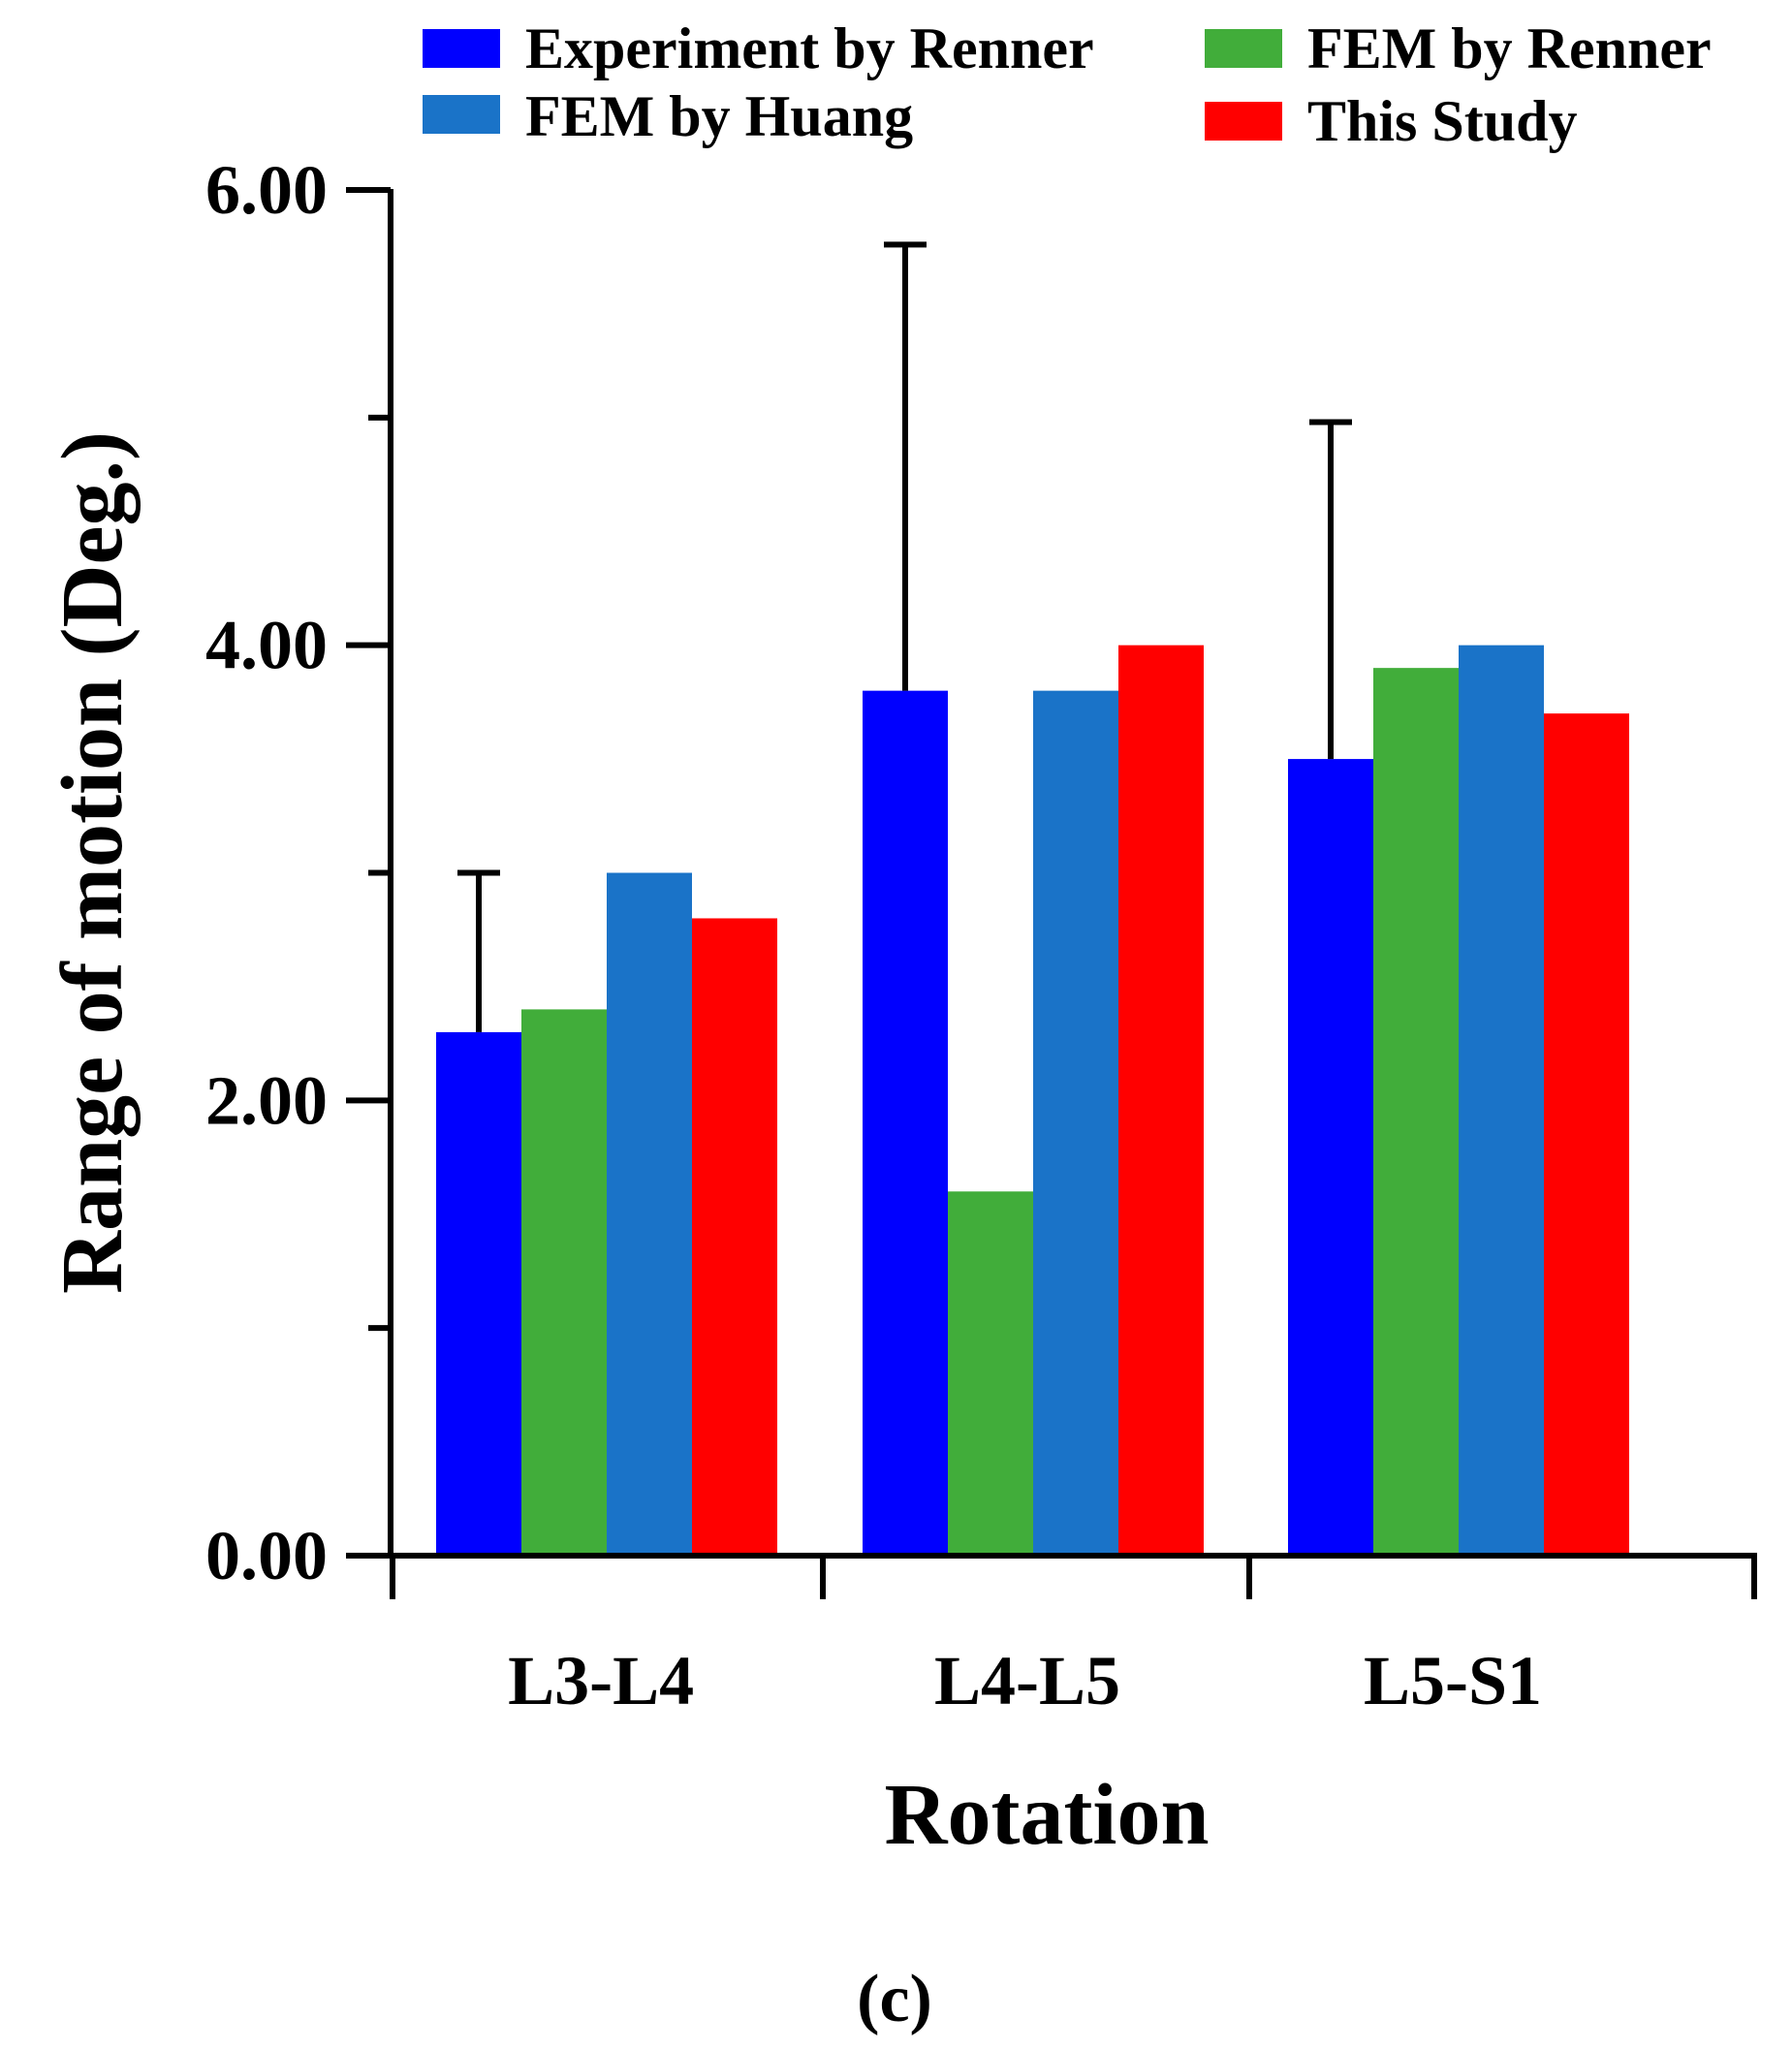 The height and width of the screenshot is (2049, 1792). I want to click on y-tick-label: 6.00, so click(266, 190).